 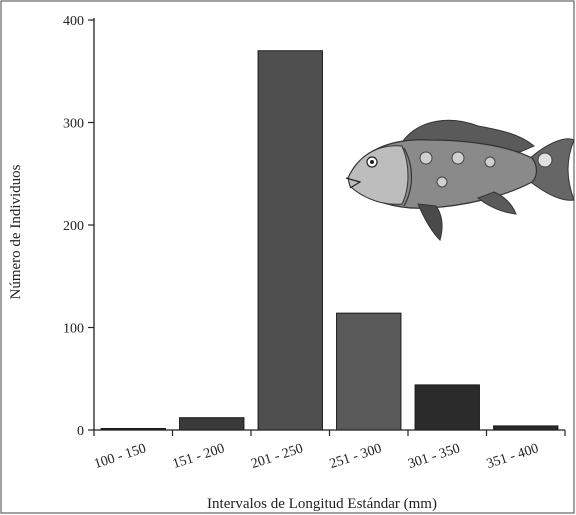 I want to click on y-tick-label: 400, so click(x=73, y=21).